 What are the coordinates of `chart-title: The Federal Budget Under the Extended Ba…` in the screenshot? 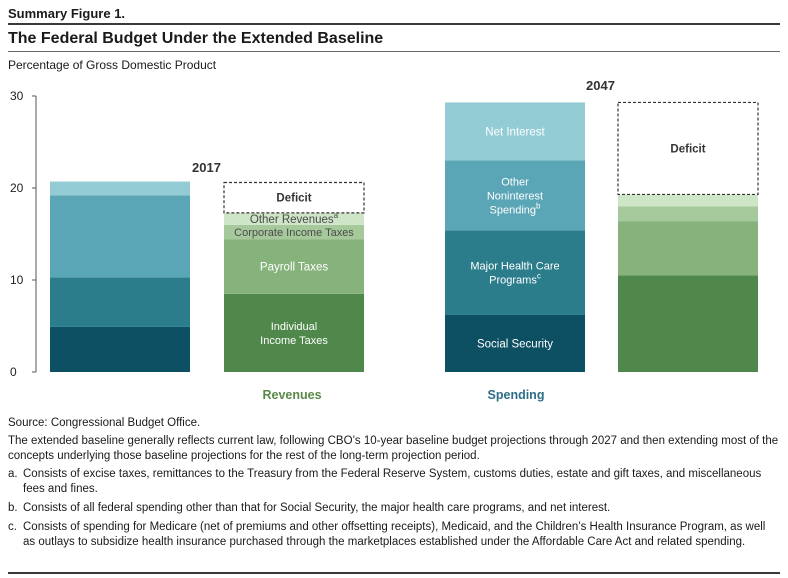 It's located at (196, 38).